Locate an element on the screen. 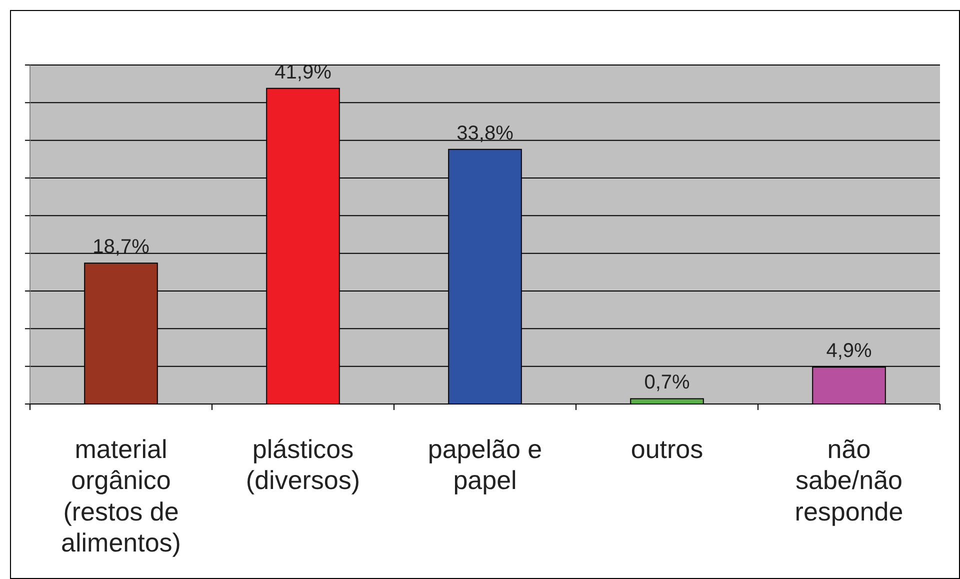 This screenshot has width=960, height=579. x-tick-label: não sabe/não responde is located at coordinates (849, 480).